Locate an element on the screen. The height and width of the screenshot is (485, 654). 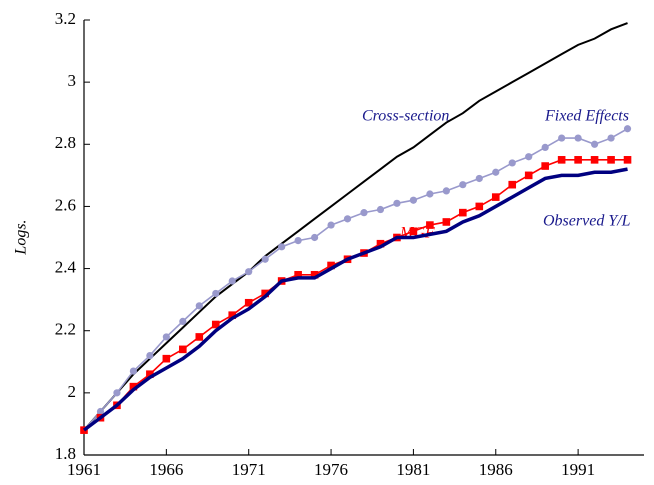
y-tick-label: 2.6 is located at coordinates (65, 204).